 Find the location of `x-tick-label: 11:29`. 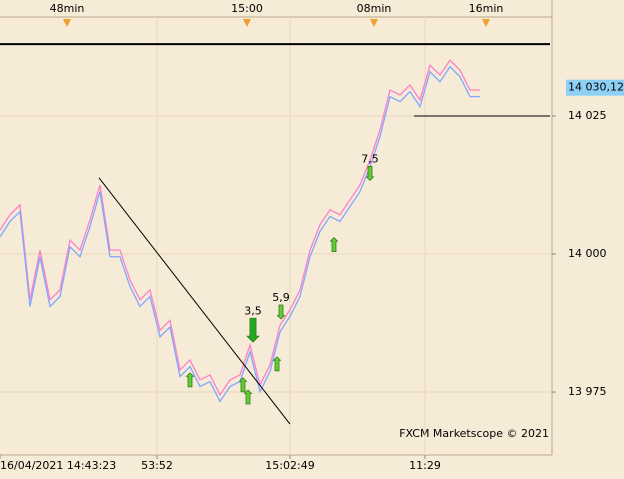

x-tick-label: 11:29 is located at coordinates (425, 465).